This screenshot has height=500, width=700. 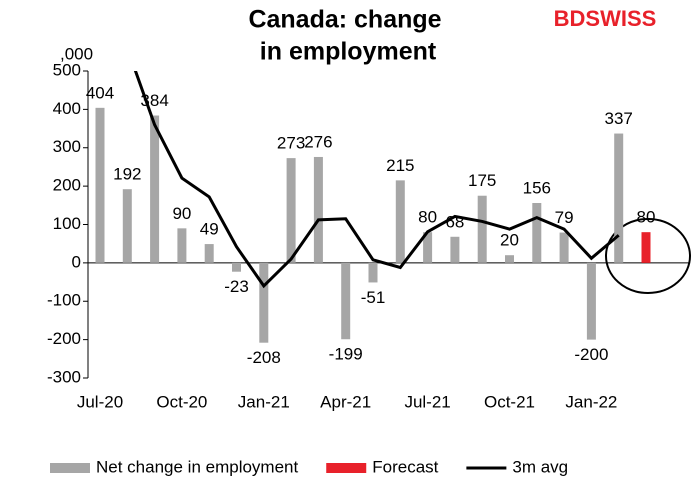 I want to click on chart-title: Canada: change, so click(x=344, y=20).